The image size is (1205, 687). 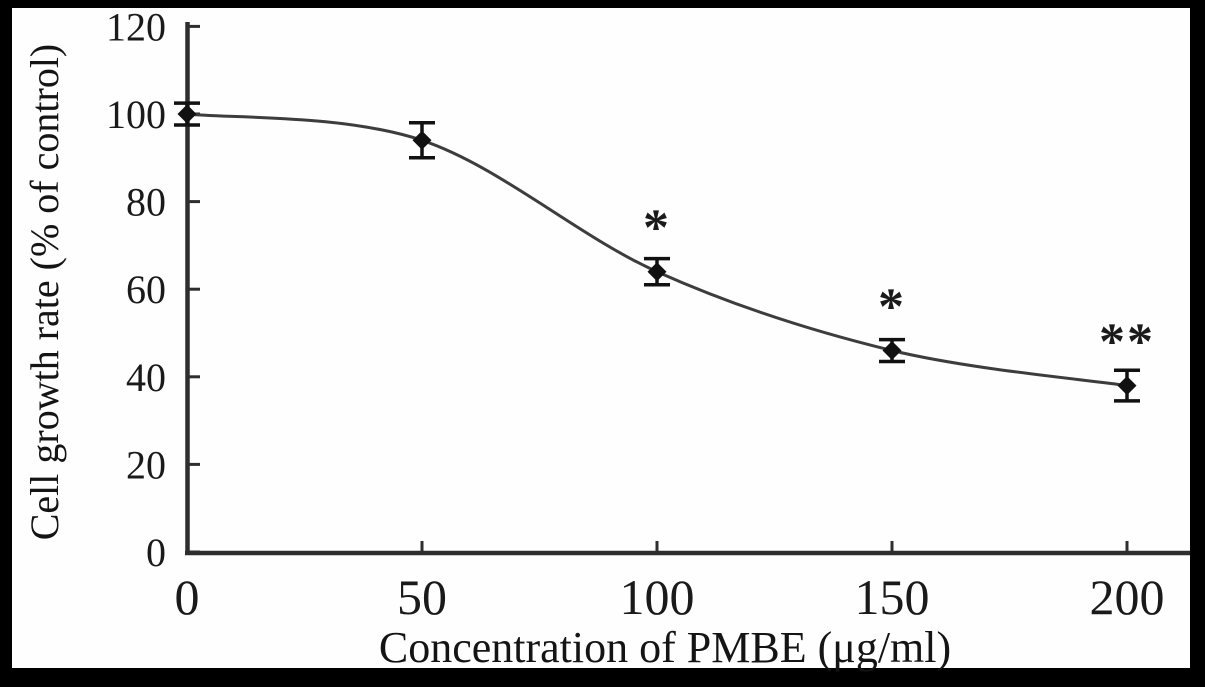 I want to click on y-tick-label: 60, so click(x=146, y=289).